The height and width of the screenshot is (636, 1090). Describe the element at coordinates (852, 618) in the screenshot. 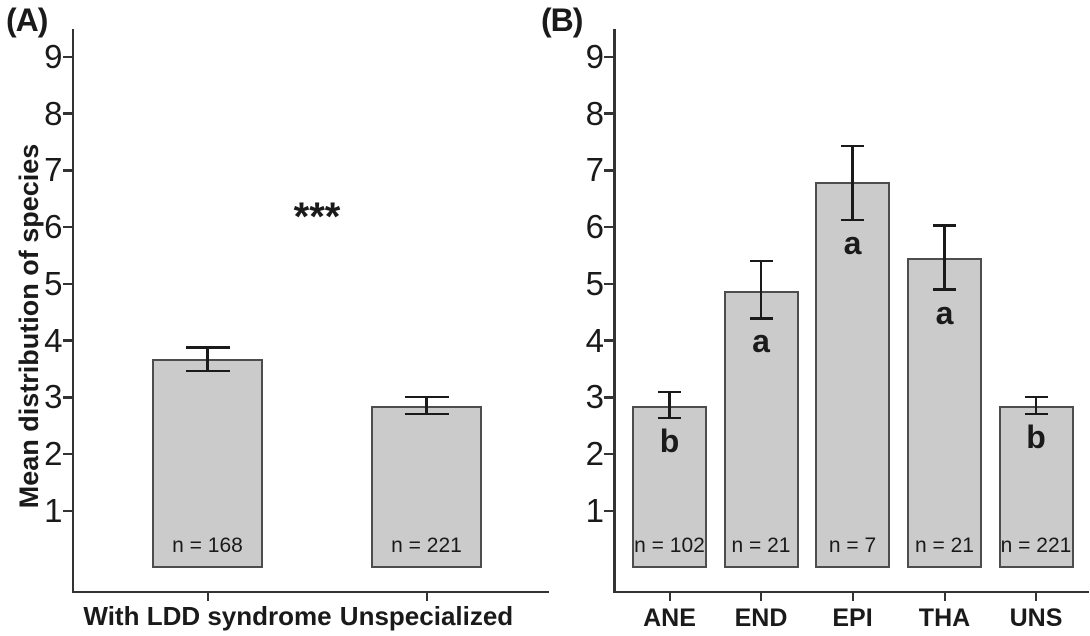

I see `category-label: EPI` at that location.